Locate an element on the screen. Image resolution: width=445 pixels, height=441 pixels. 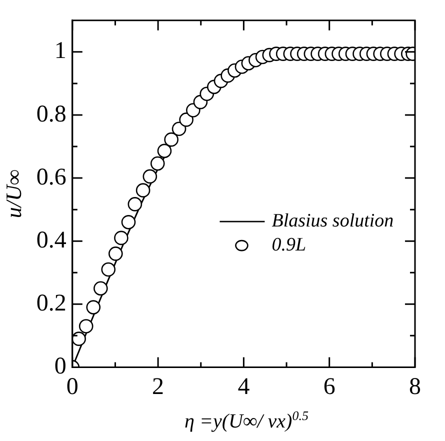
y-tick-label: 0.4 is located at coordinates (51, 240).